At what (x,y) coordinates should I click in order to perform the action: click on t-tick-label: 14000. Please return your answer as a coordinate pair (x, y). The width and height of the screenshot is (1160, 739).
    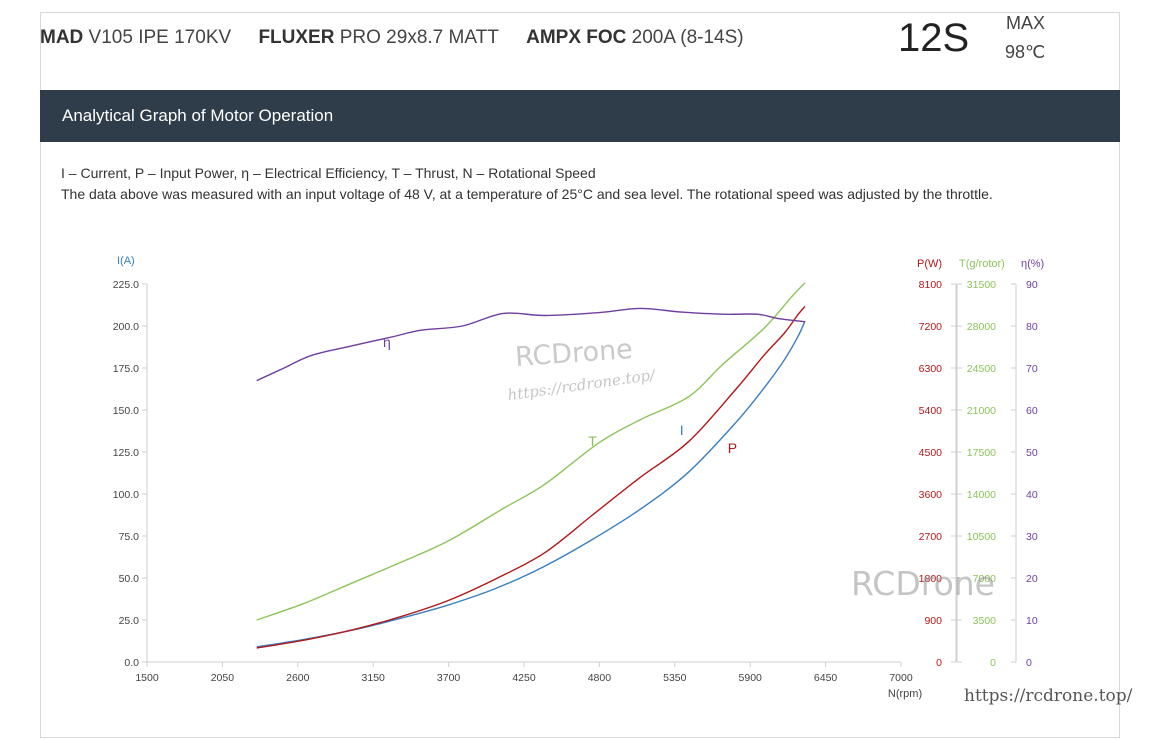
    Looking at the image, I should click on (981, 495).